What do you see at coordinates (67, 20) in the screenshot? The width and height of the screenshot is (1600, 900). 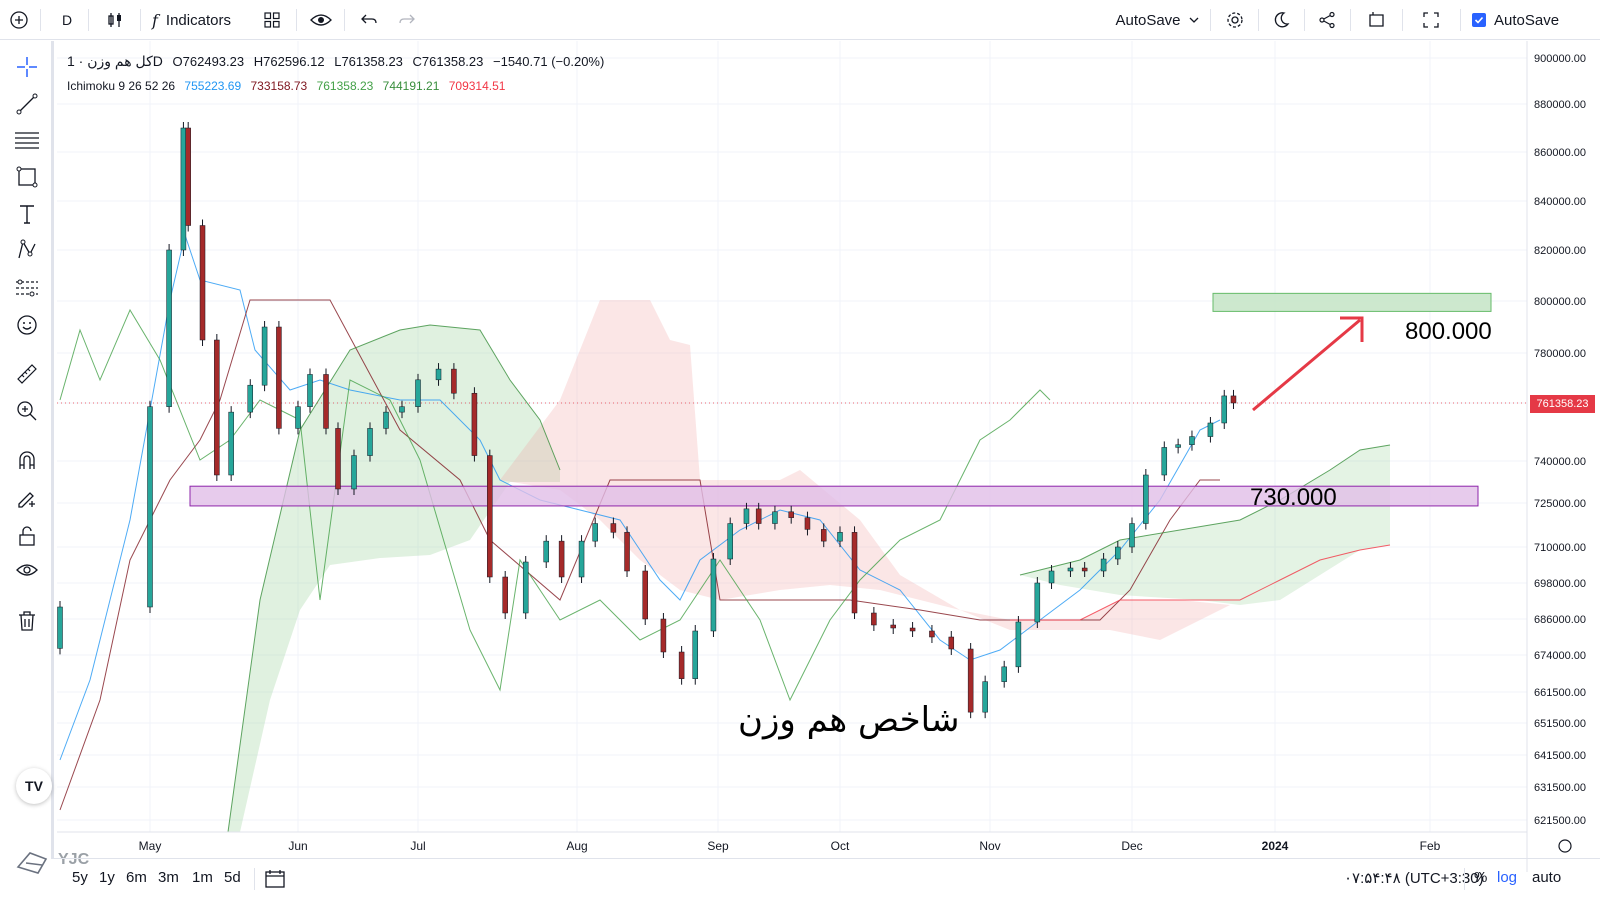 I see `interval-button: D` at bounding box center [67, 20].